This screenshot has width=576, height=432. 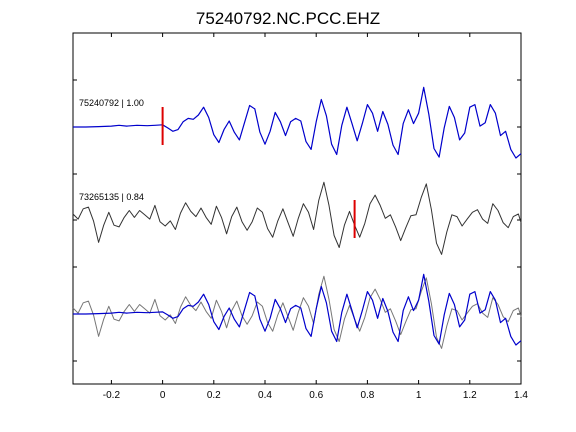 What do you see at coordinates (521, 395) in the screenshot?
I see `x-tick-label-8: 1.4` at bounding box center [521, 395].